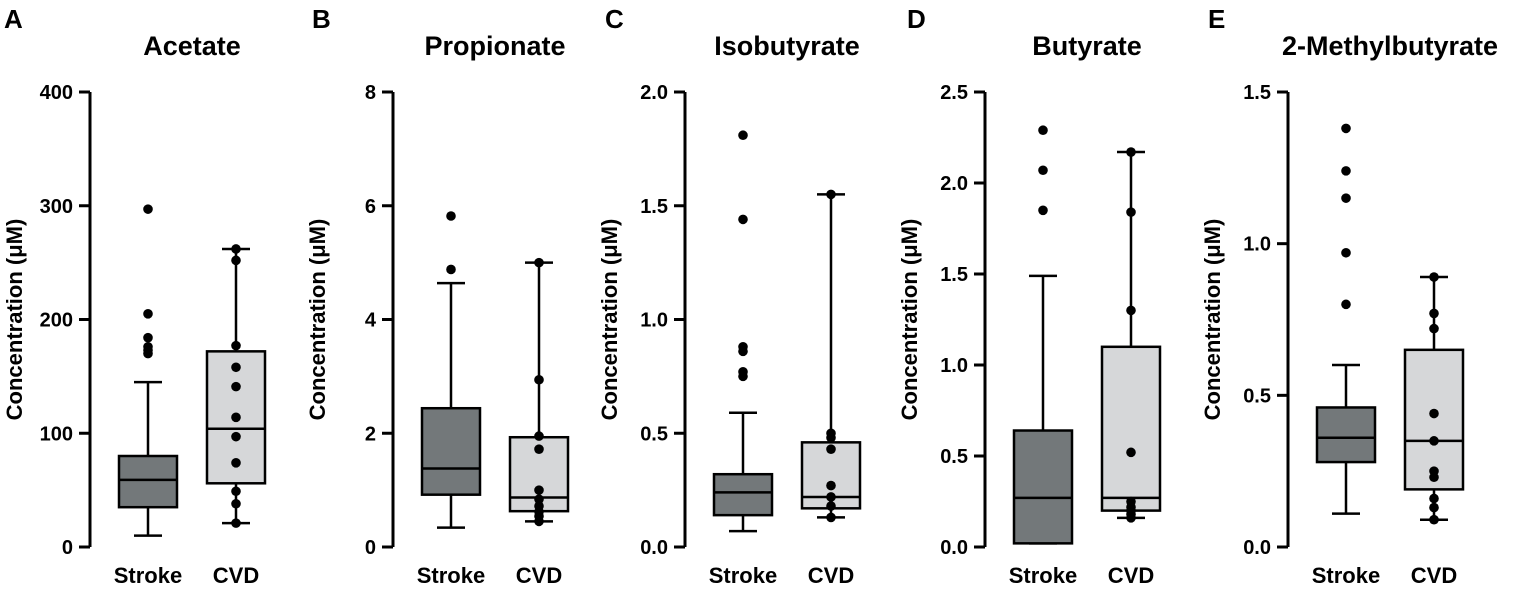  What do you see at coordinates (13, 19) in the screenshot?
I see `panel-letter: A` at bounding box center [13, 19].